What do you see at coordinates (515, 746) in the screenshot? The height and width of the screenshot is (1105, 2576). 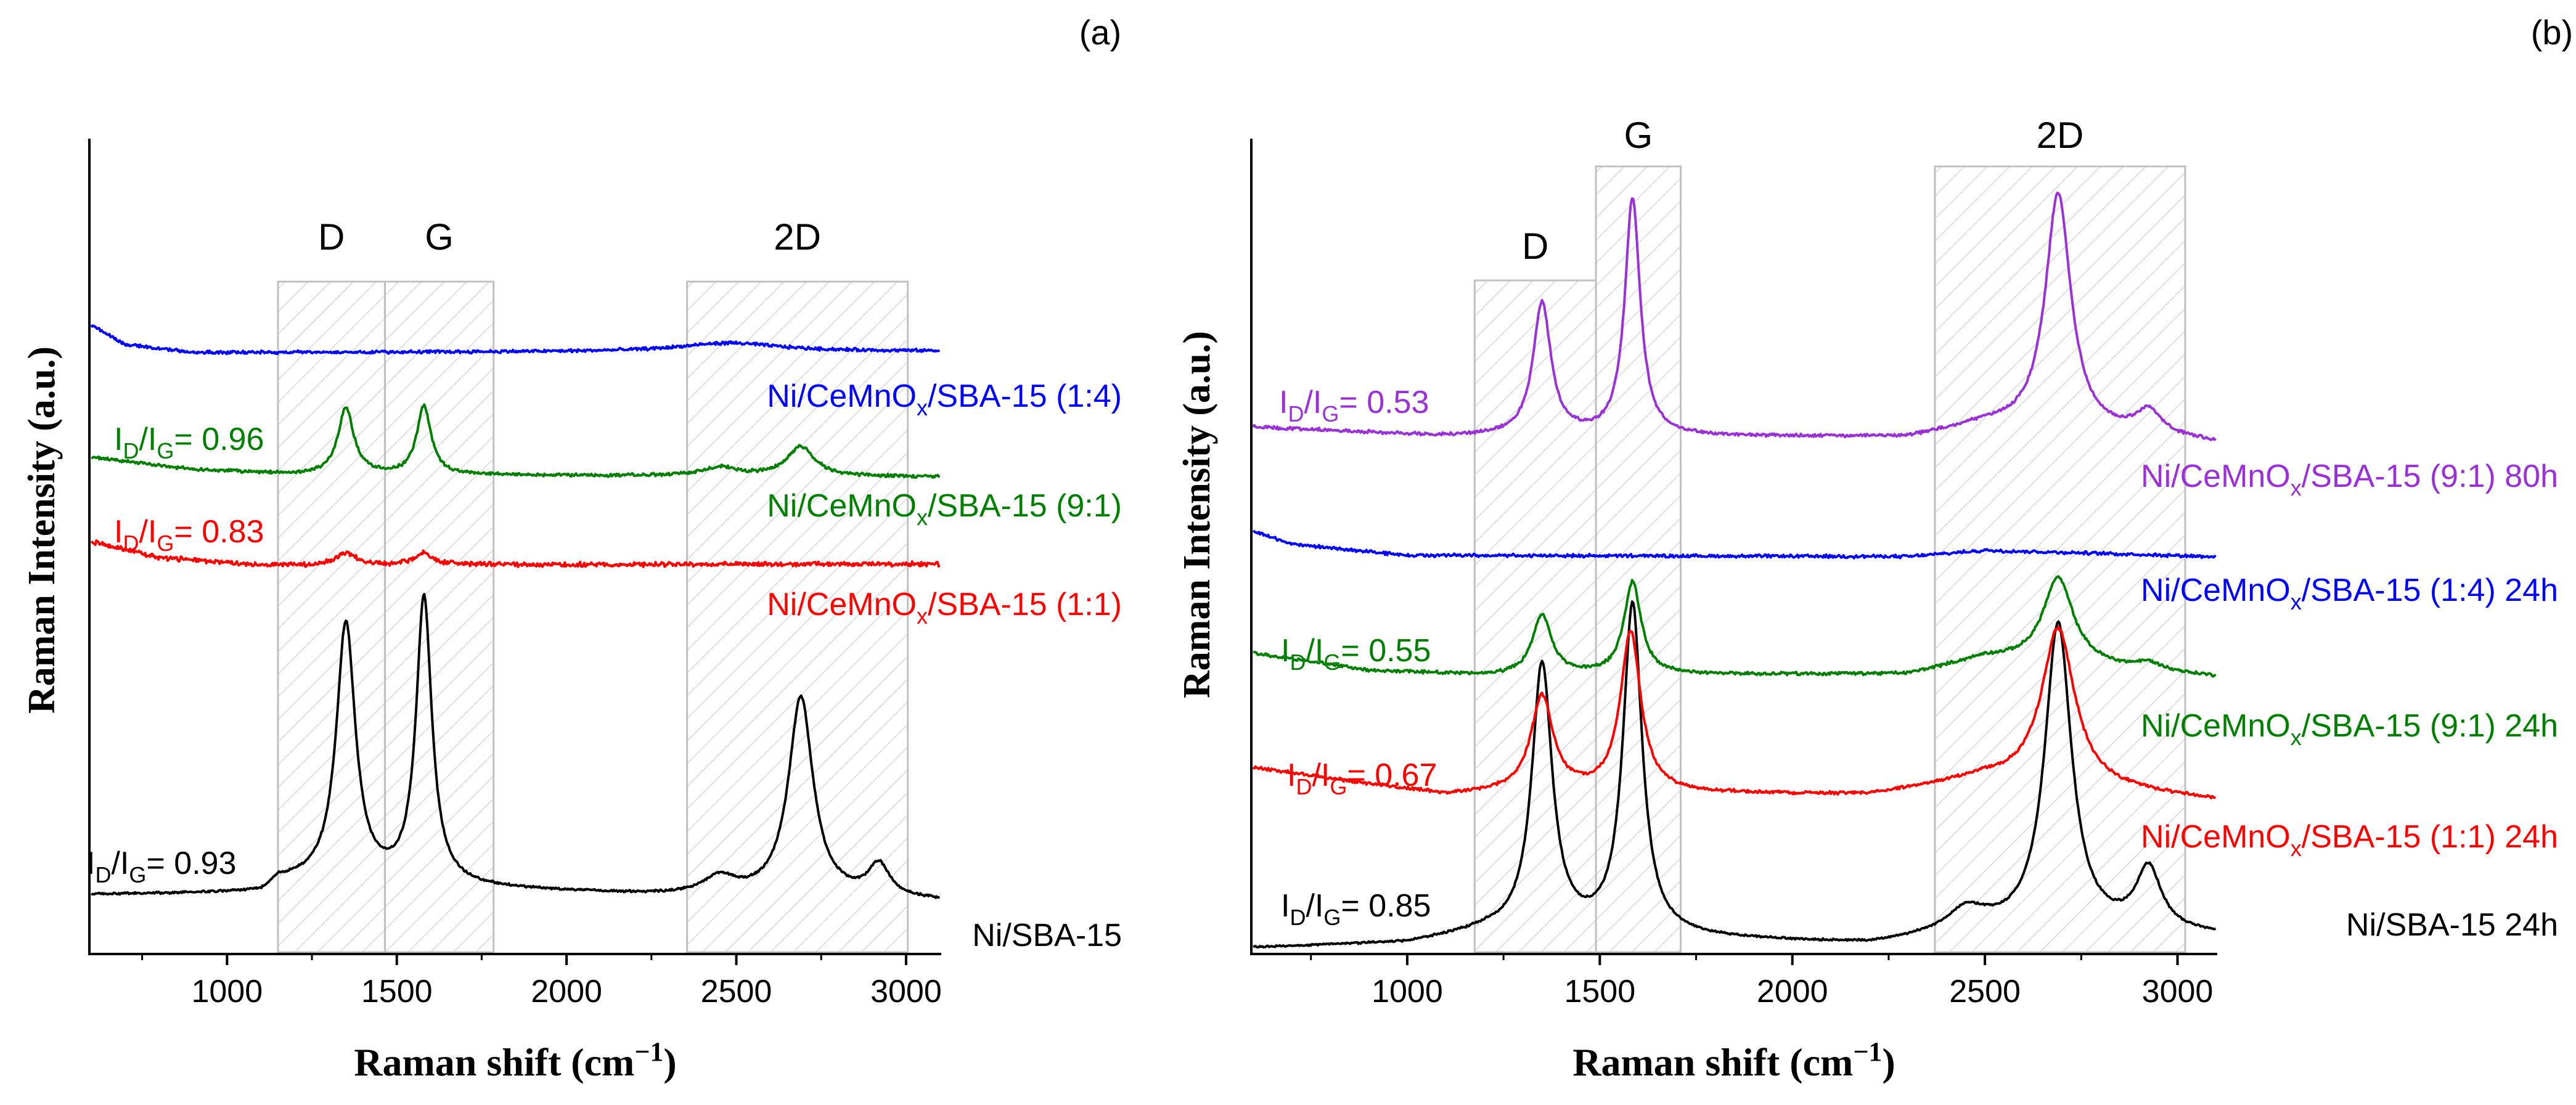 I see `spectrum-ni-sba15` at bounding box center [515, 746].